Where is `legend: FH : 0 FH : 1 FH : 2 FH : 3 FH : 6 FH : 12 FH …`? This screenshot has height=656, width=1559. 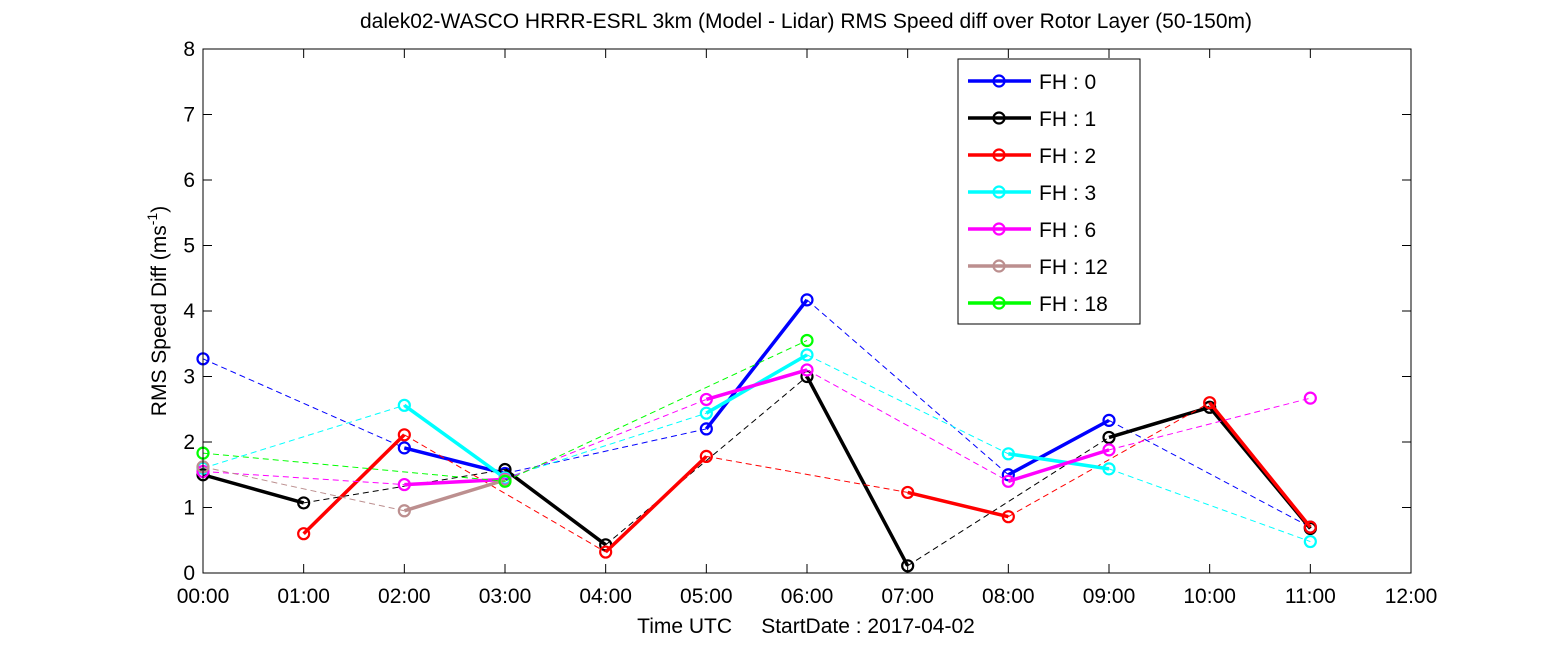 legend: FH : 0 FH : 1 FH : 2 FH : 3 FH : 6 FH : 12 FH … is located at coordinates (1049, 191).